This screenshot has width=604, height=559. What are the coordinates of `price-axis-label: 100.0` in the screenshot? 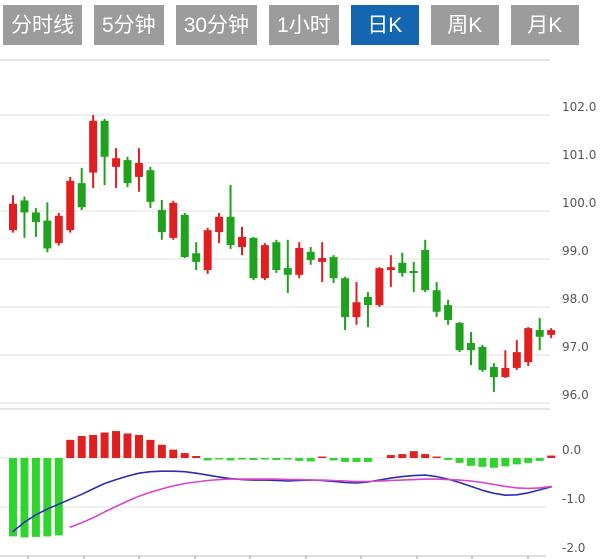 It's located at (579, 203).